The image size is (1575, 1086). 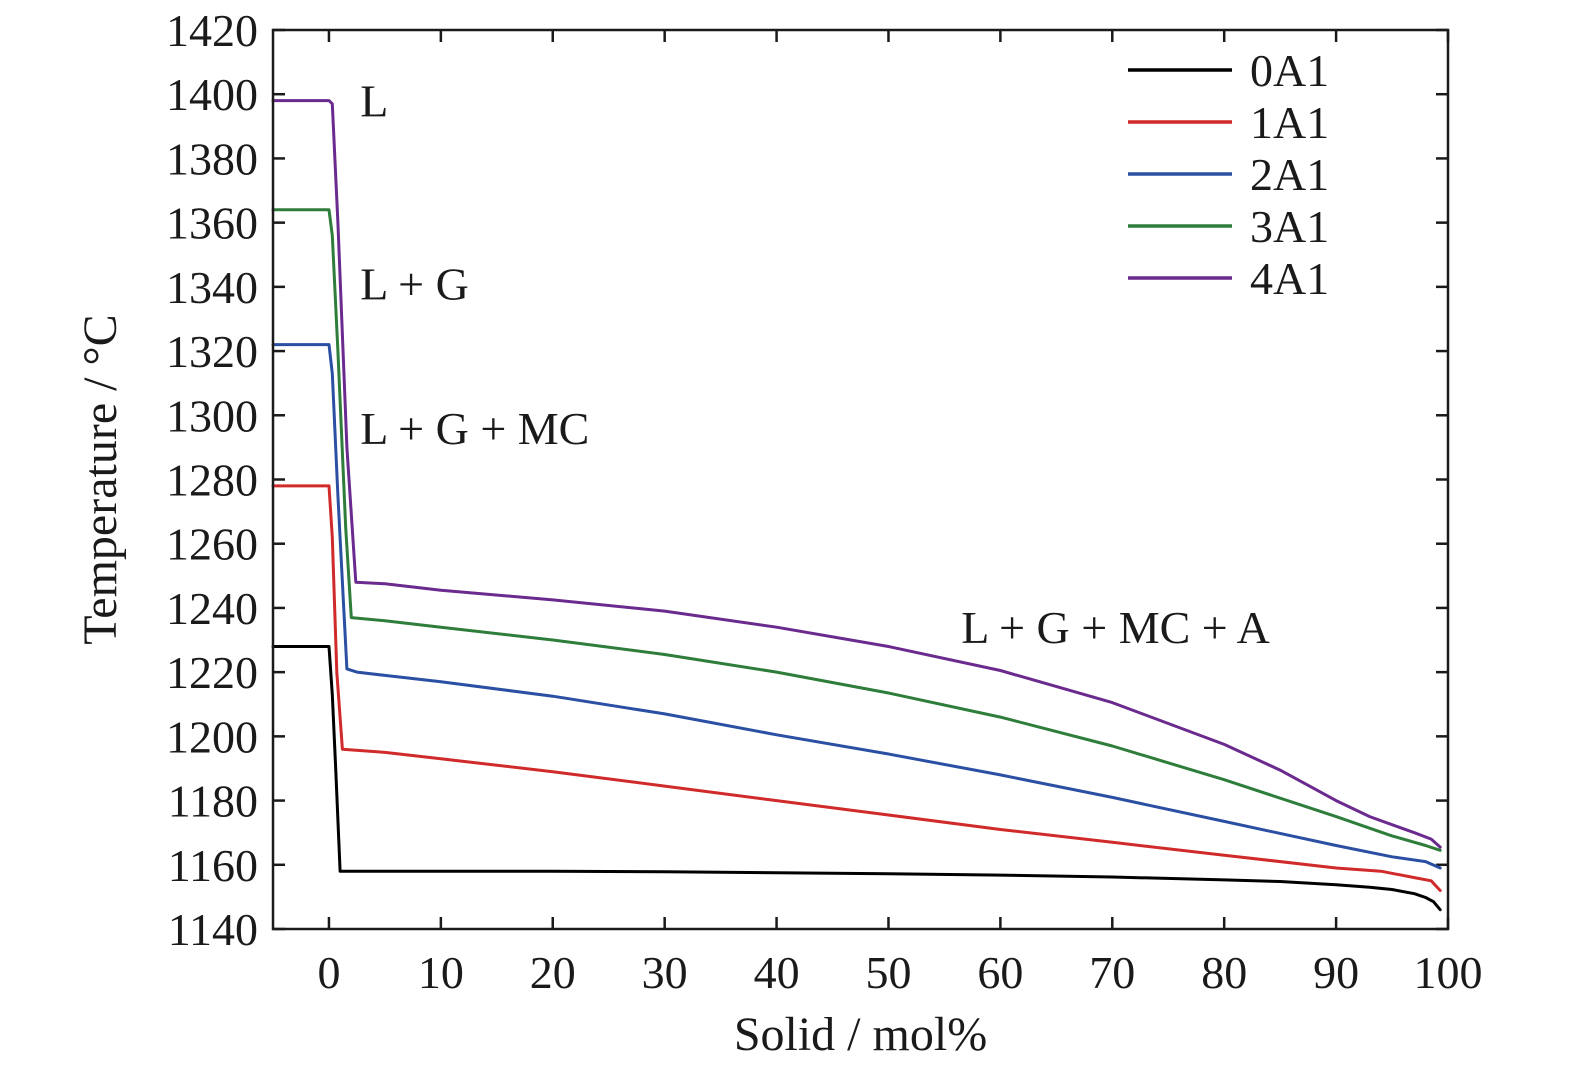 I want to click on x-tick-label: 40, so click(x=777, y=972).